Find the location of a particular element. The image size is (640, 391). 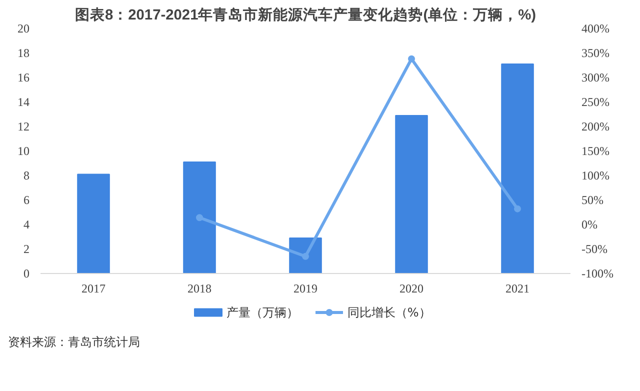

x-tick-label: 2019 is located at coordinates (306, 289).